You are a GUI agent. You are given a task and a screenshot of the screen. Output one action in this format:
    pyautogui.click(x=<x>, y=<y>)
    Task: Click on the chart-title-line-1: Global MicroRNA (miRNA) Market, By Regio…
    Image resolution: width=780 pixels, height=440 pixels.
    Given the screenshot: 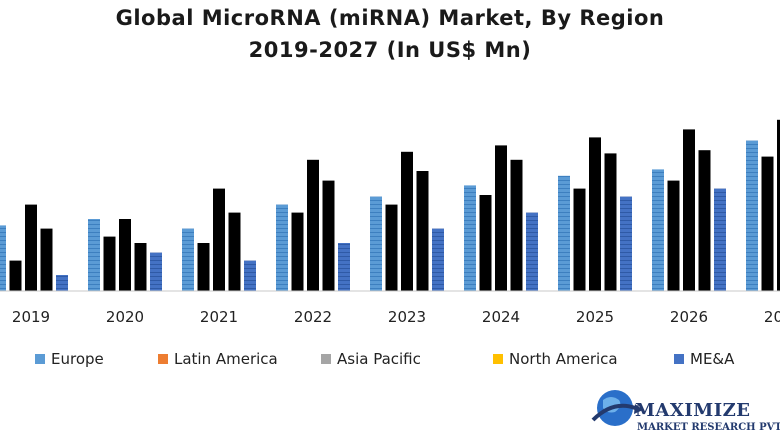 What is the action you would take?
    pyautogui.click(x=390, y=18)
    